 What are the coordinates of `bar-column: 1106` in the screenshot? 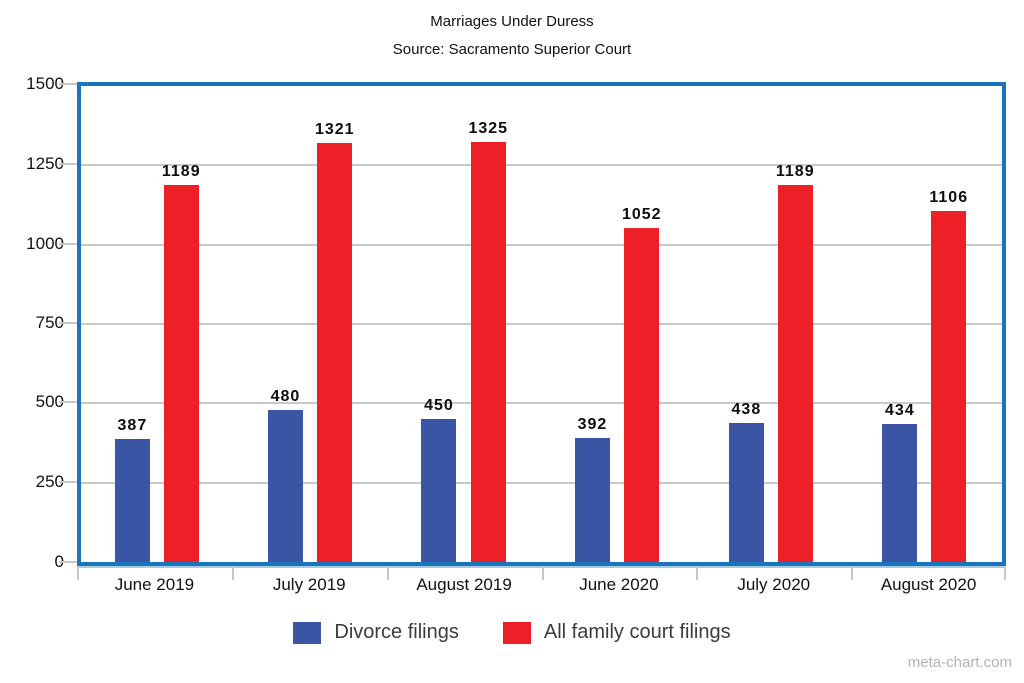 It's located at (948, 375).